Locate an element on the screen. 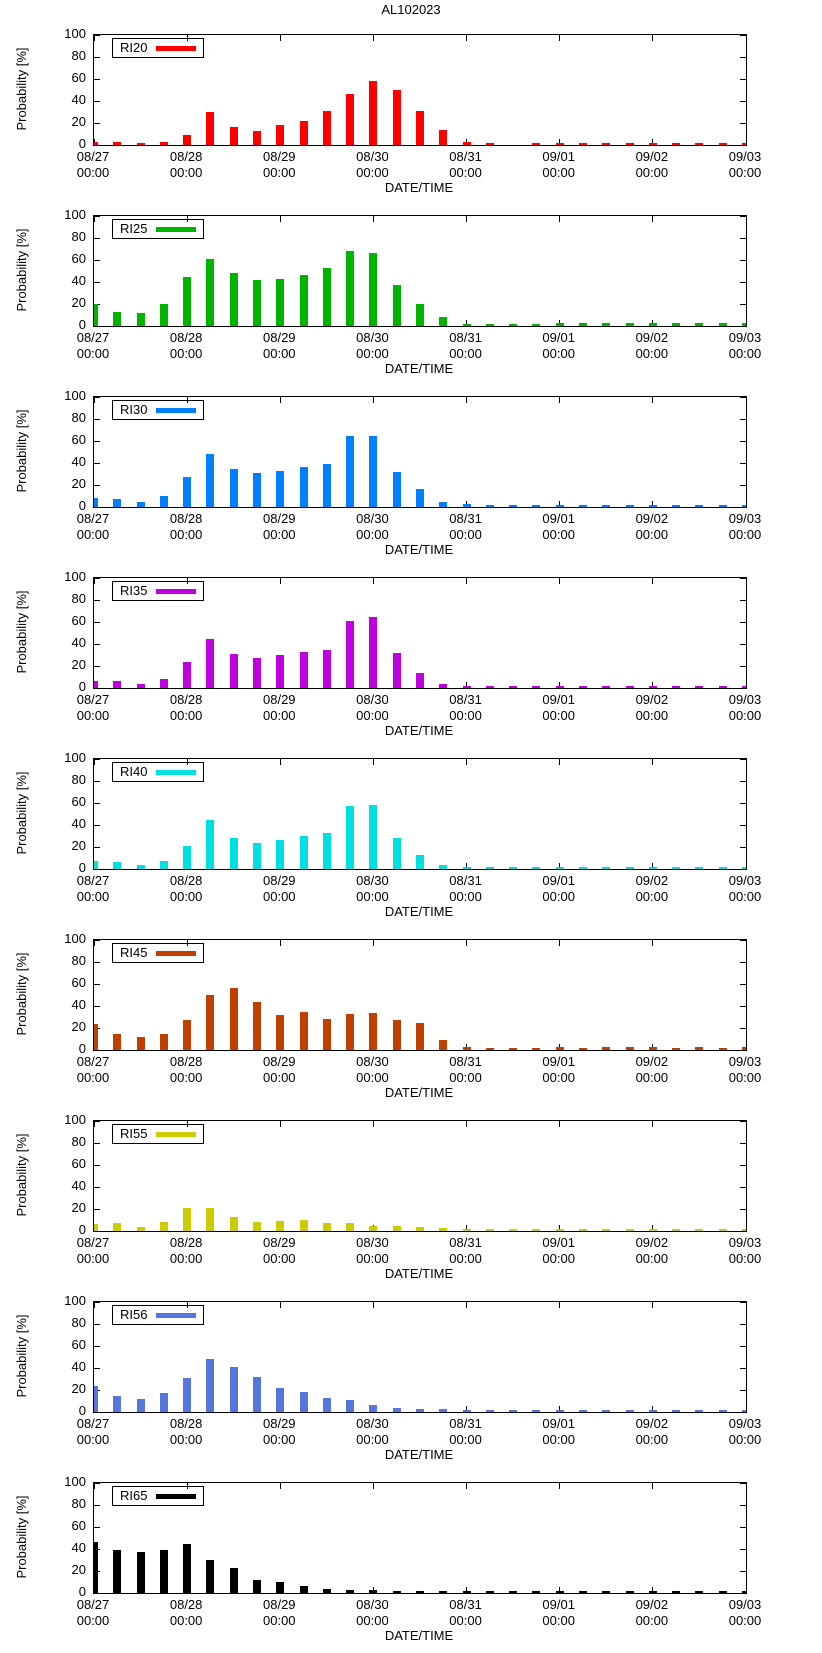 Image resolution: width=822 pixels, height=1653 pixels. y-tick-label: 20 is located at coordinates (78, 1388).